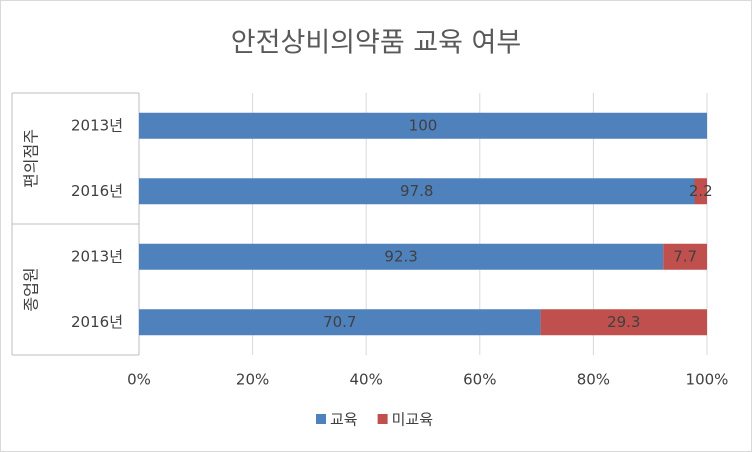 This screenshot has width=752, height=452. I want to click on x-tick-label: 100%, so click(707, 380).